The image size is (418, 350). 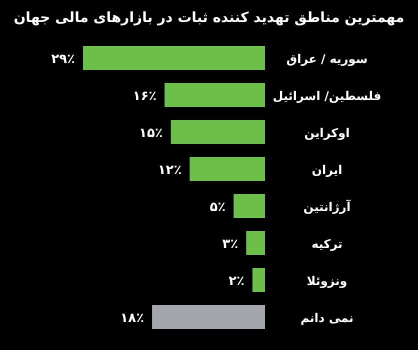 I want to click on data-label: ۵٪, so click(x=218, y=207).